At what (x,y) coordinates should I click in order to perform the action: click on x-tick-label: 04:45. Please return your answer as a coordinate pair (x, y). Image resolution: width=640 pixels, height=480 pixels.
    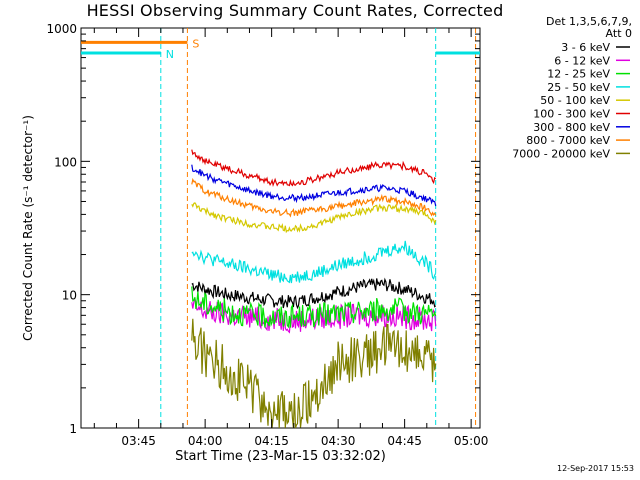
    Looking at the image, I should click on (404, 441).